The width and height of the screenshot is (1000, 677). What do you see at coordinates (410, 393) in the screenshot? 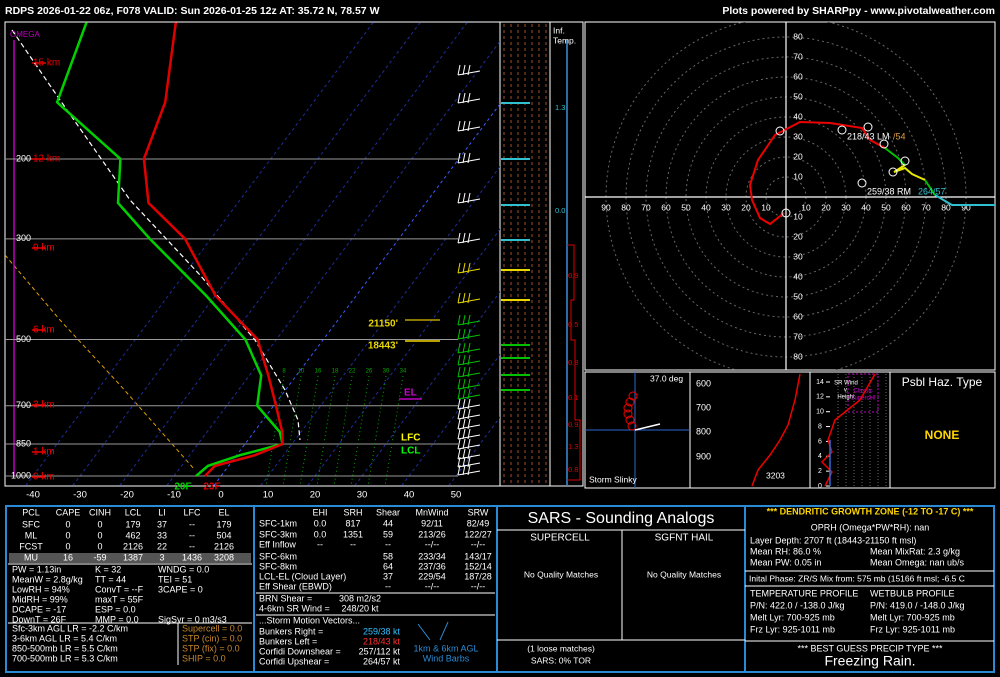
I see `el-label: EL` at bounding box center [410, 393].